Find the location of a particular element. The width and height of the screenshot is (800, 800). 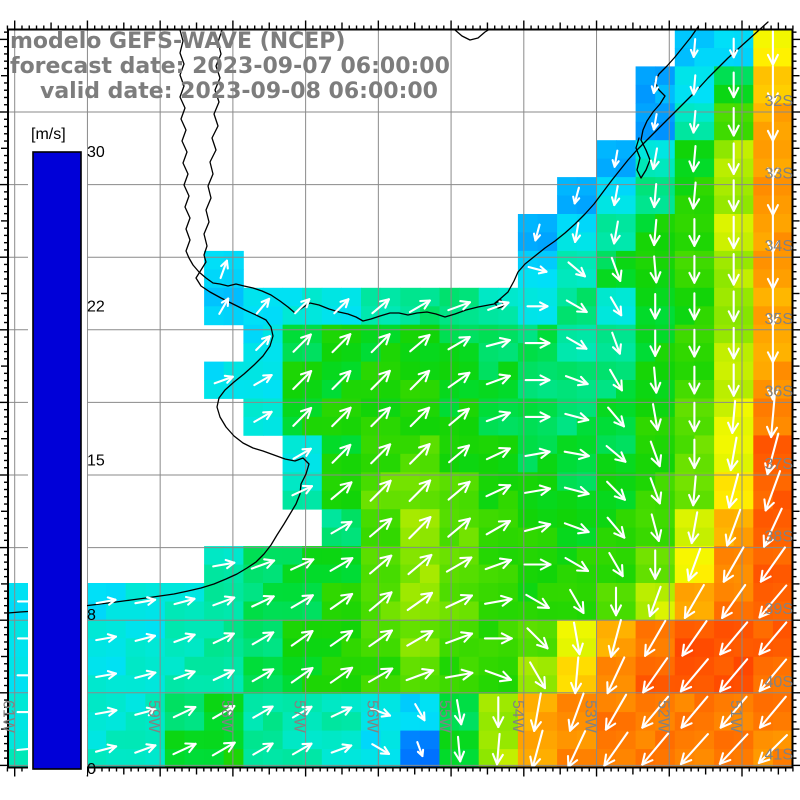

lon-axis-label: 56W is located at coordinates (371, 717).